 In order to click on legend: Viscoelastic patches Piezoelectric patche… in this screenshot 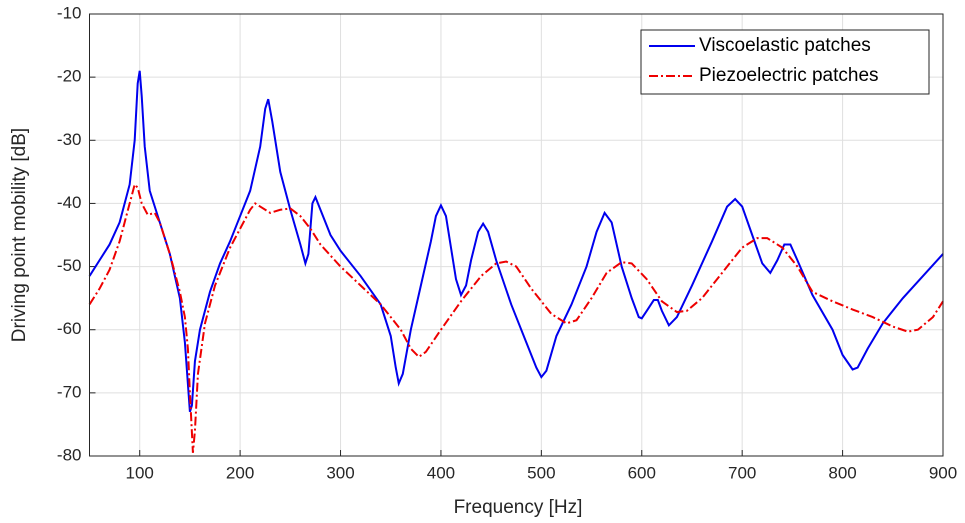, I will do `click(785, 62)`.